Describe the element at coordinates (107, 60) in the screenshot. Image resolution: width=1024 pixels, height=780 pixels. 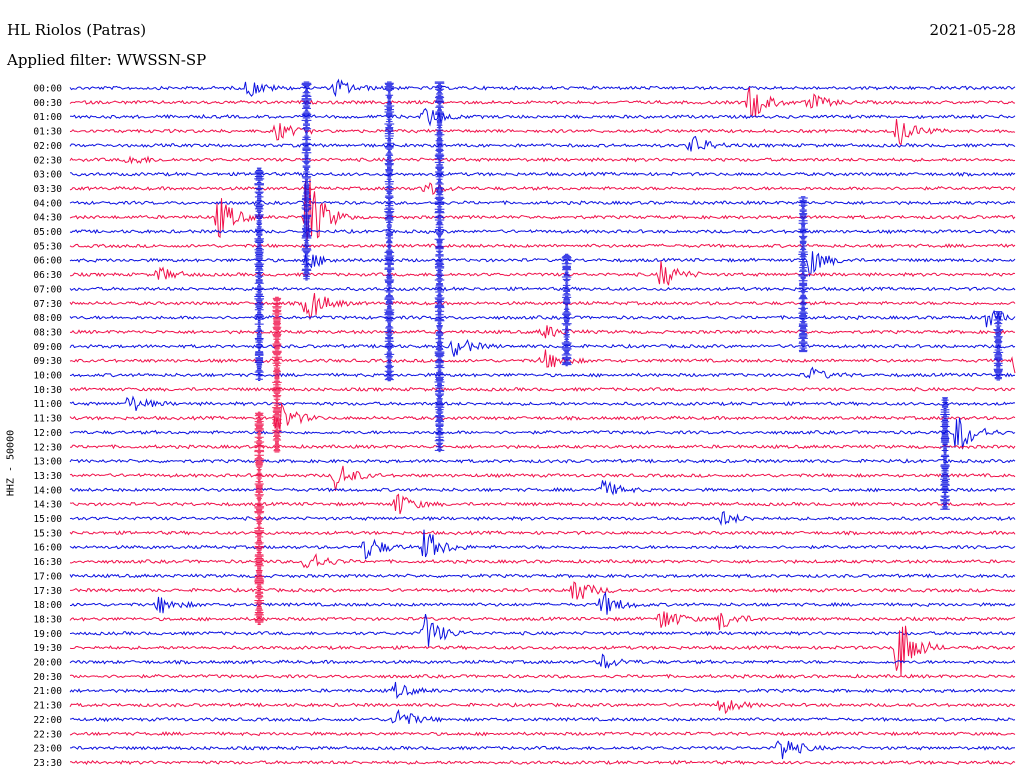
I see `filter-label: Applied filter: WWSSN-SP` at that location.